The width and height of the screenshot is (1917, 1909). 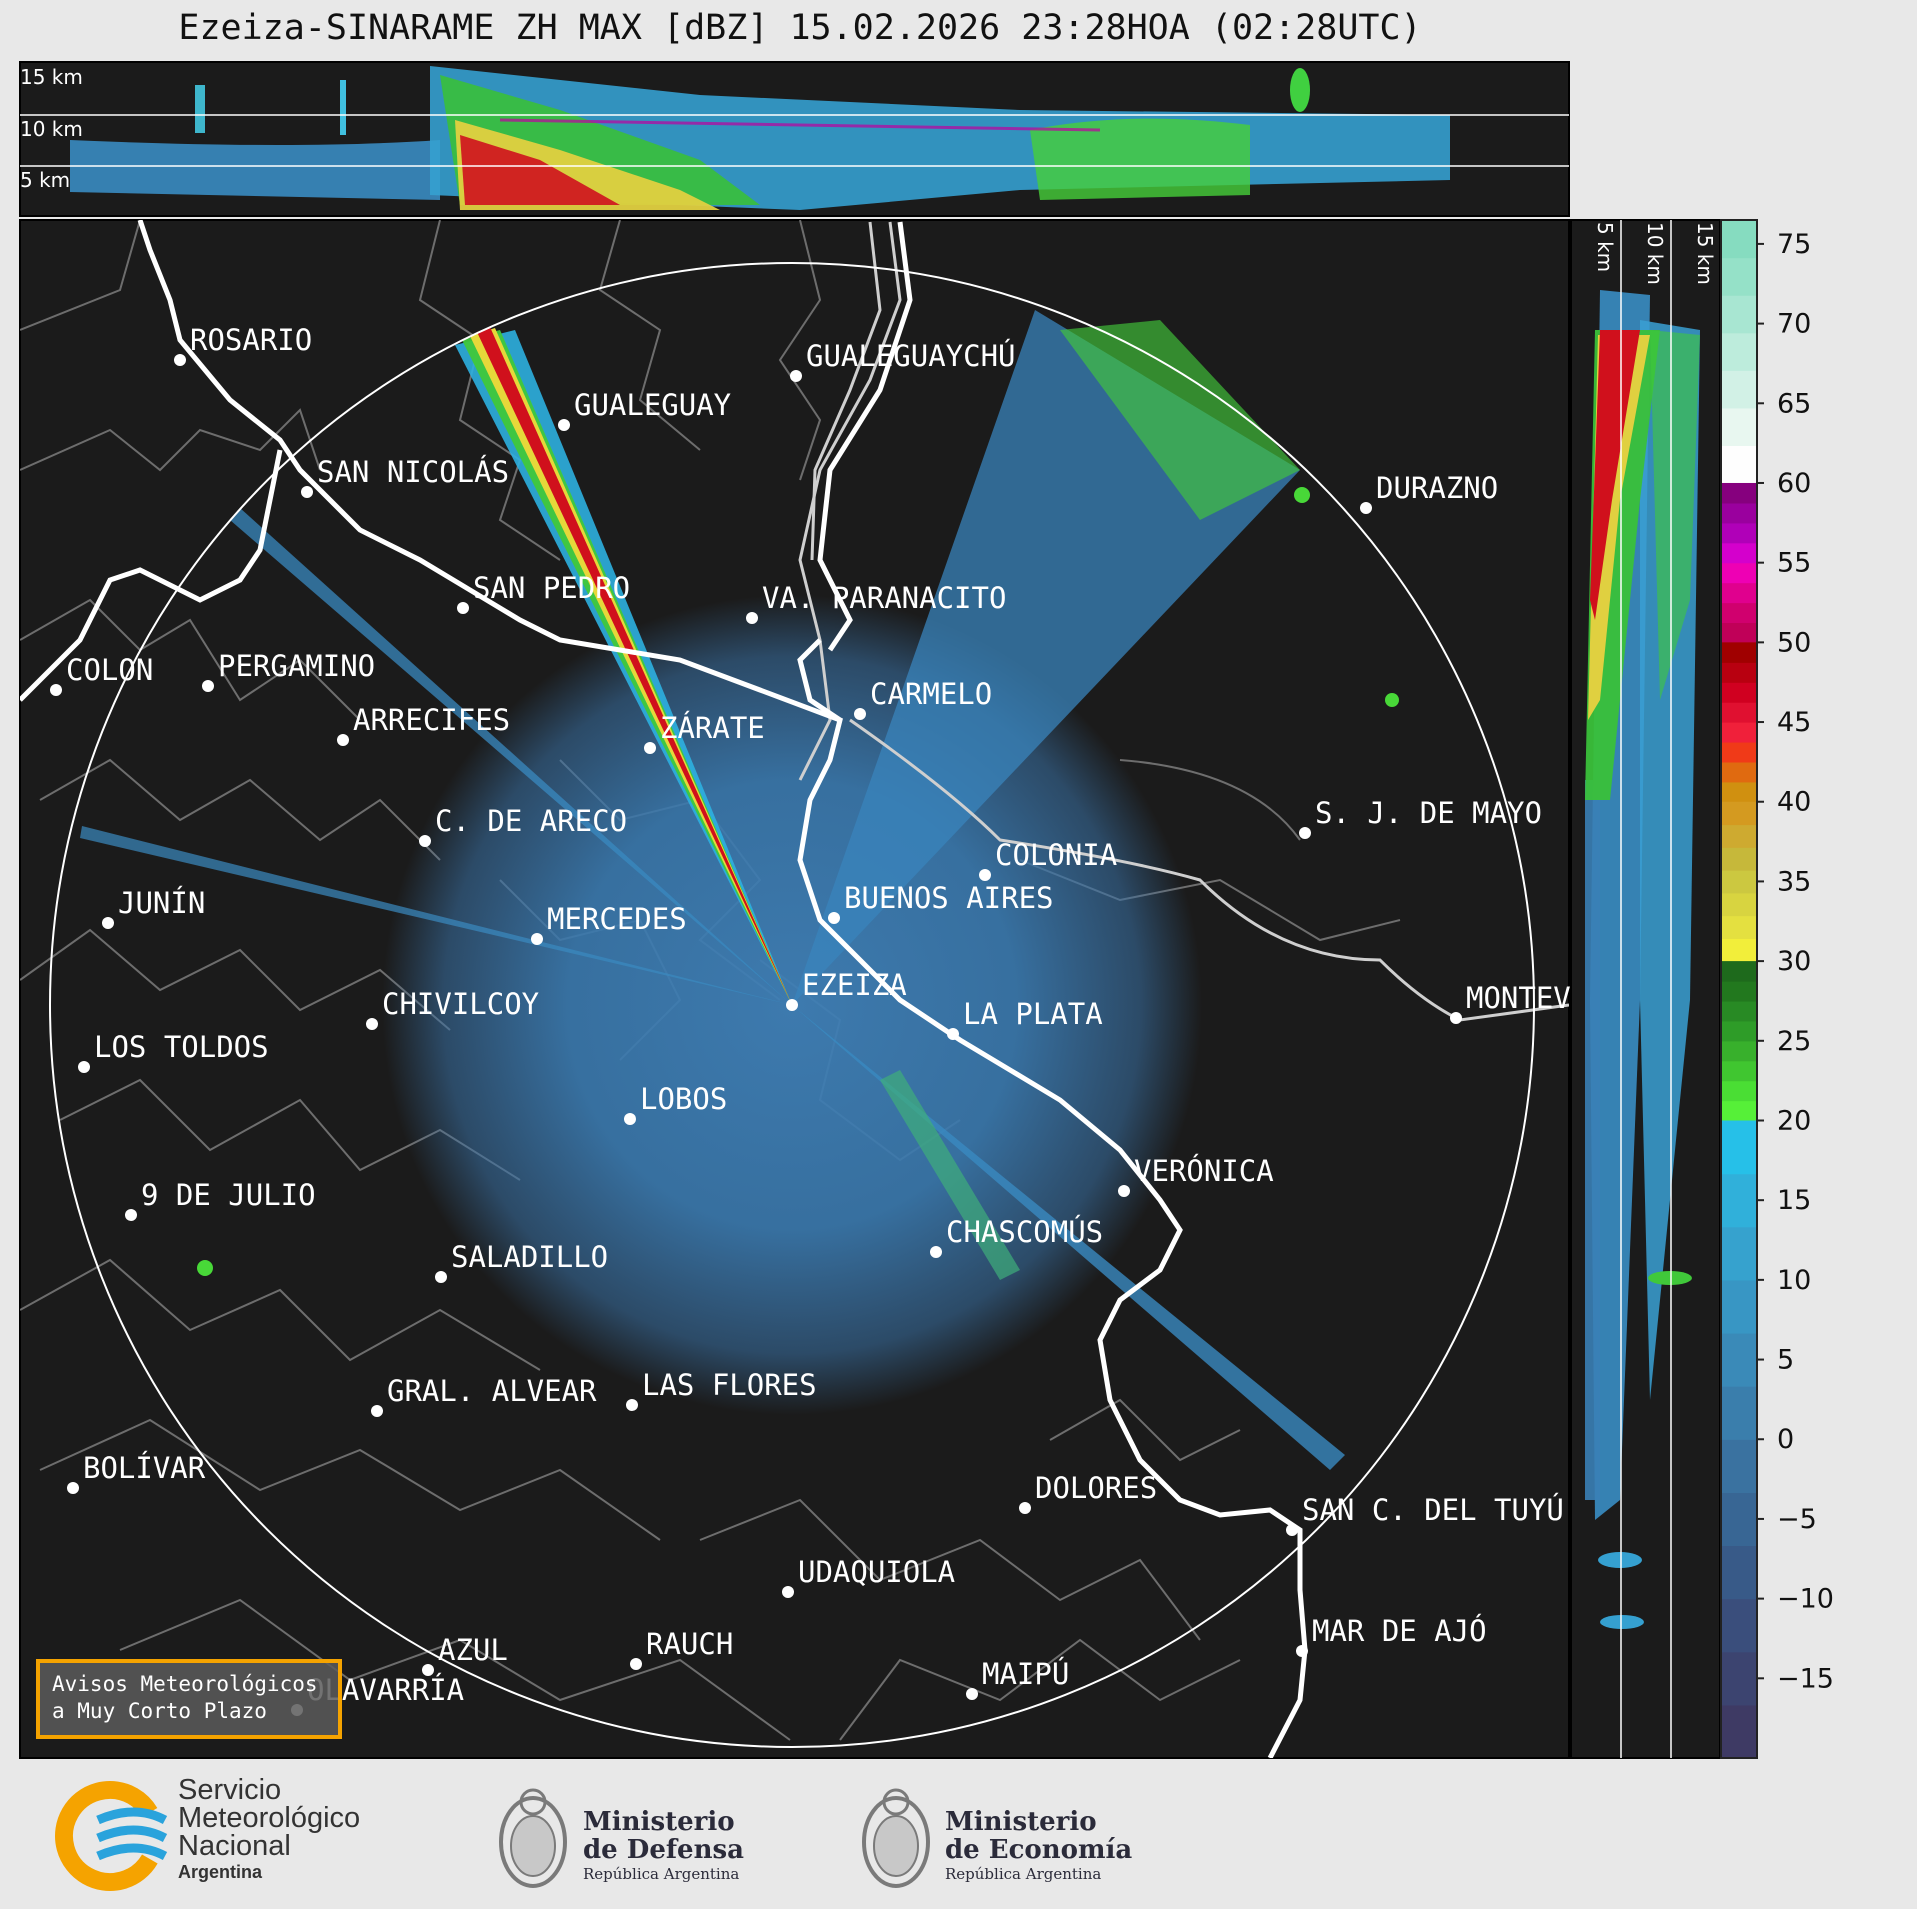 I want to click on top-km-label: 10 km, so click(x=51, y=129).